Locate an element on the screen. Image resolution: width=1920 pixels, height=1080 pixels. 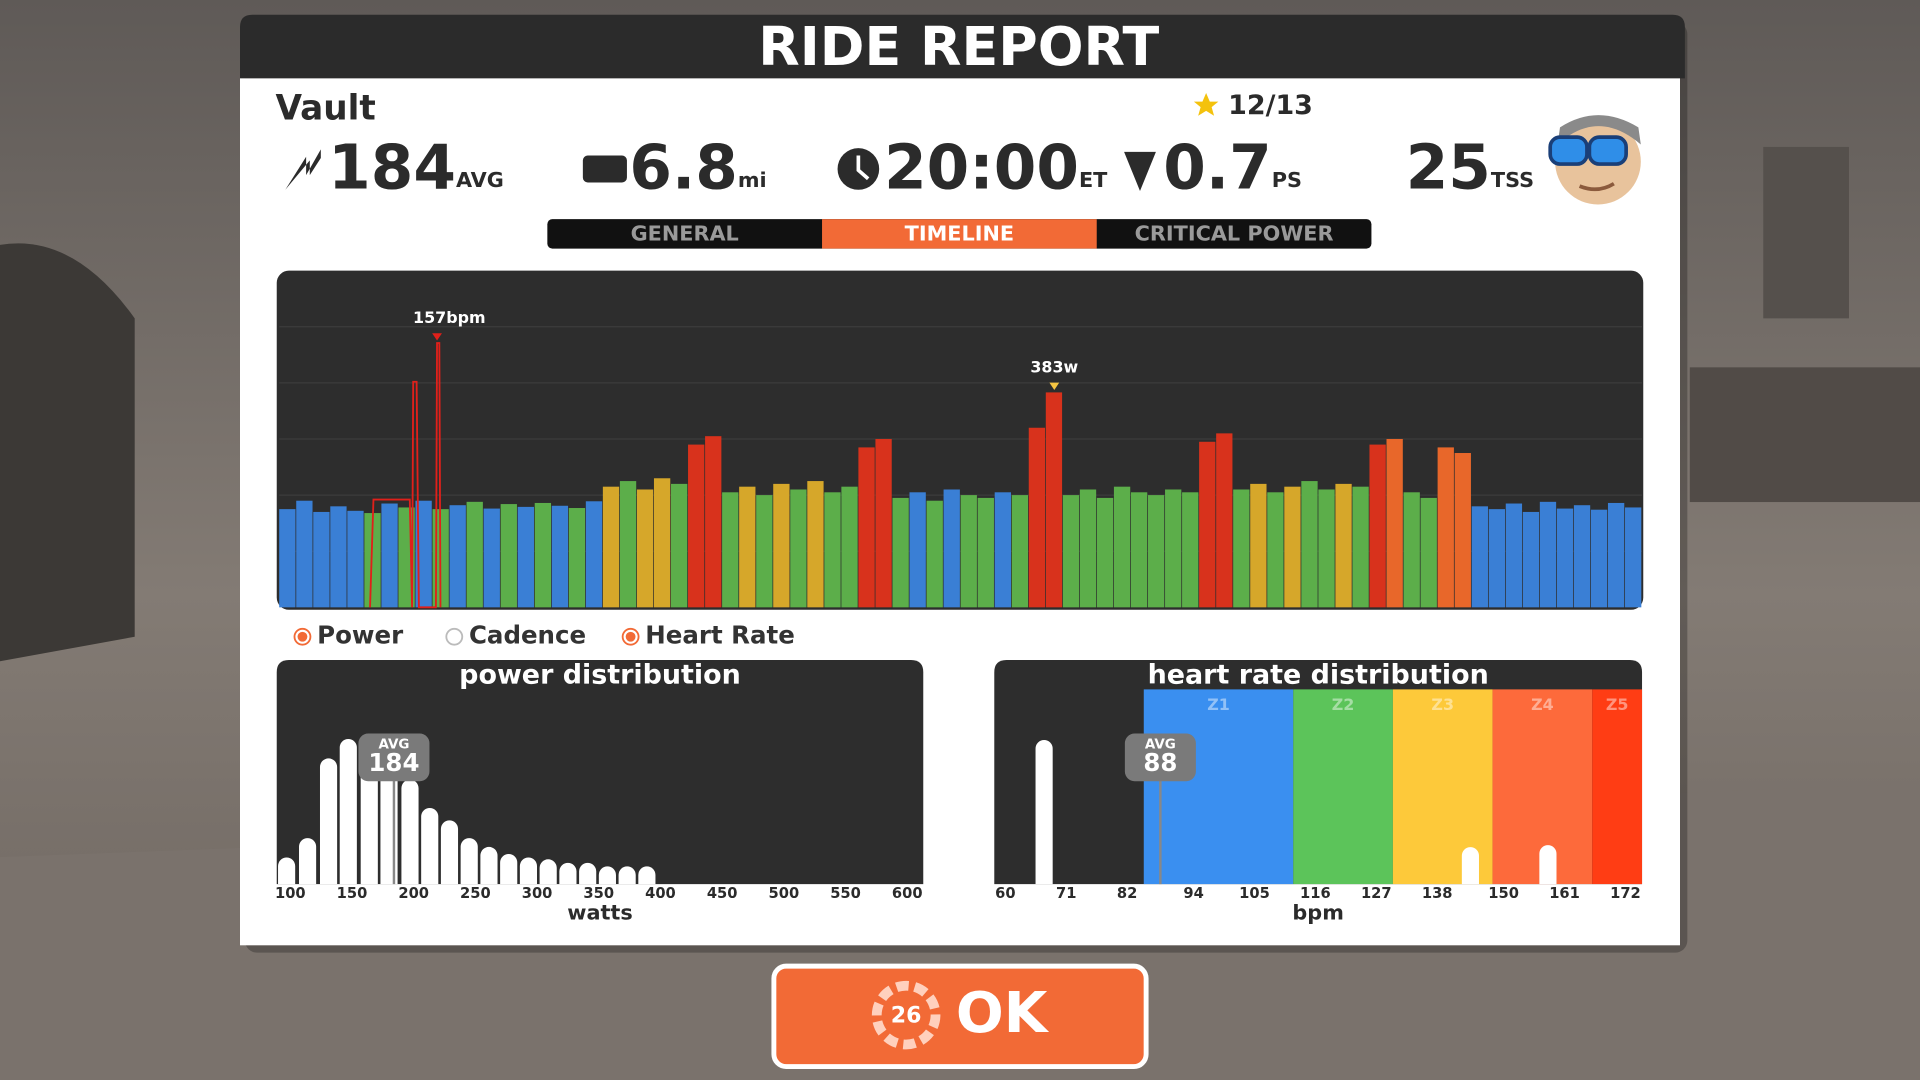
stat-value: 184 is located at coordinates (392, 167).